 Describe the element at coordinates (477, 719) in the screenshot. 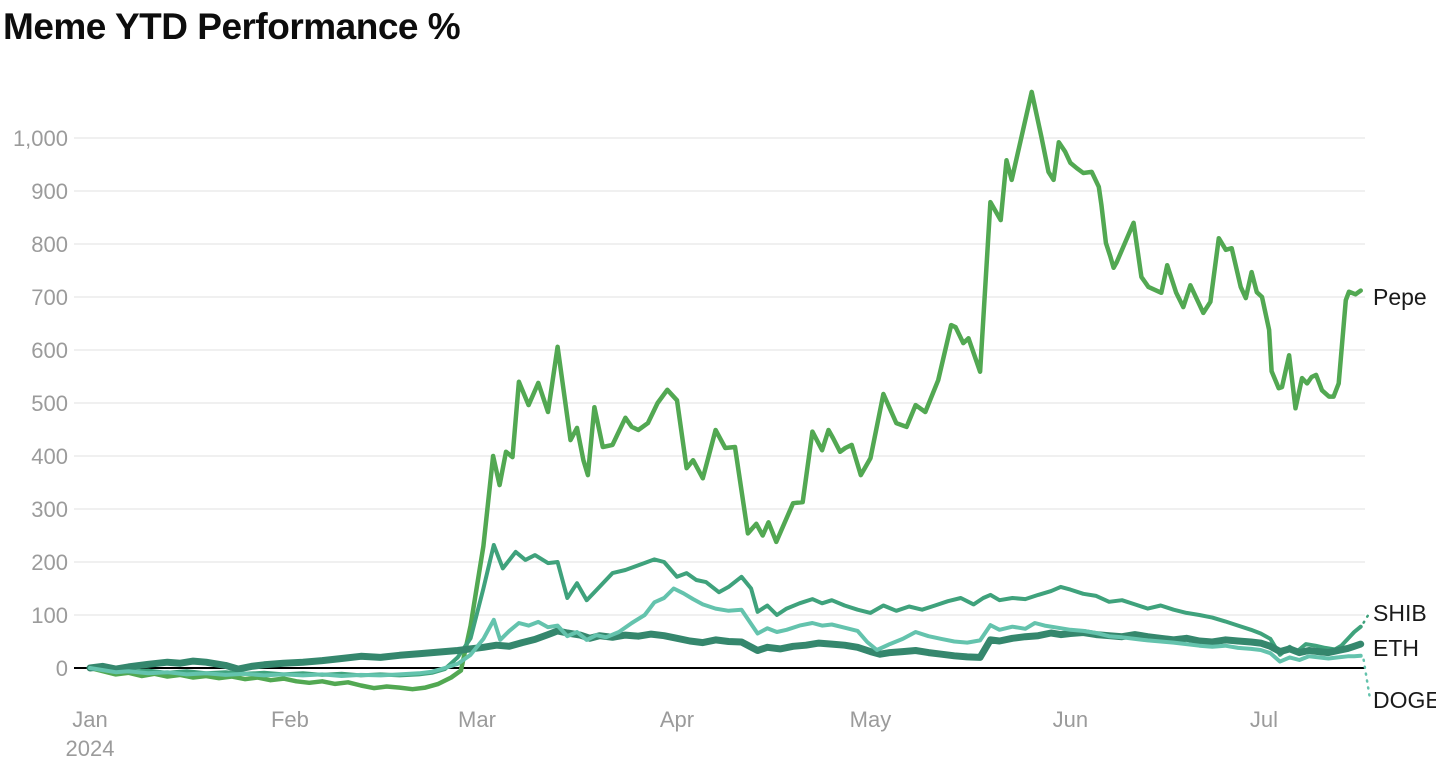

I see `x-tick-label: Mar` at that location.